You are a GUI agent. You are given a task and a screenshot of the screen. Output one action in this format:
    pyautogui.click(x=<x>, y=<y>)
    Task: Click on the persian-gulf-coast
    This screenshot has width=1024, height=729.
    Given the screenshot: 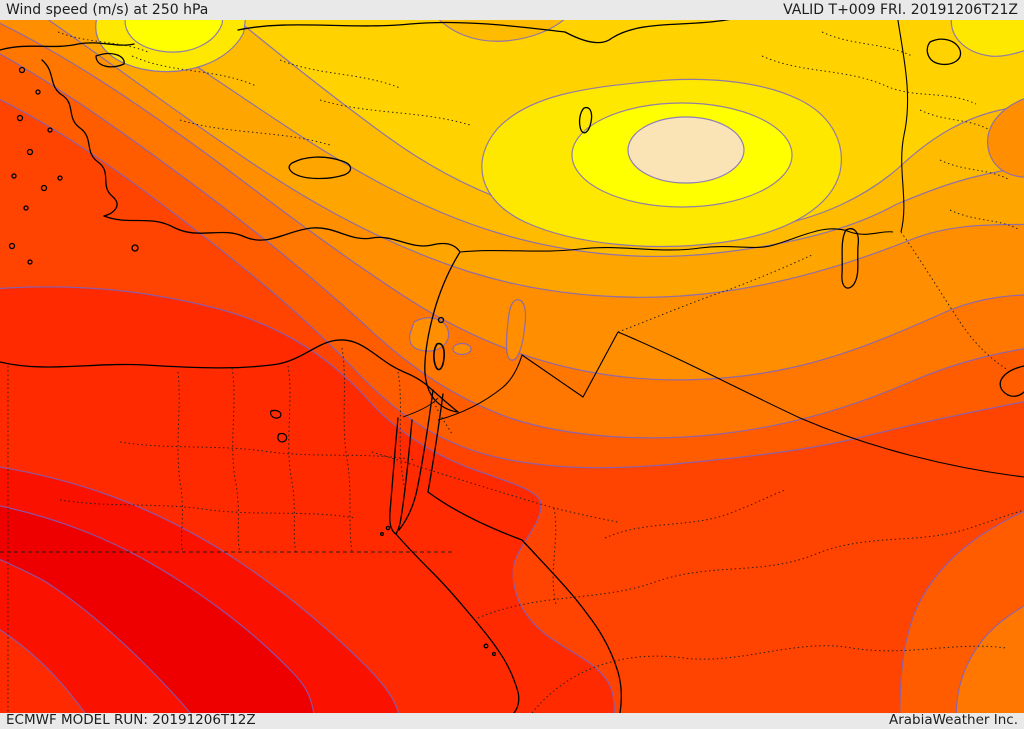 What is the action you would take?
    pyautogui.click(x=1011, y=381)
    